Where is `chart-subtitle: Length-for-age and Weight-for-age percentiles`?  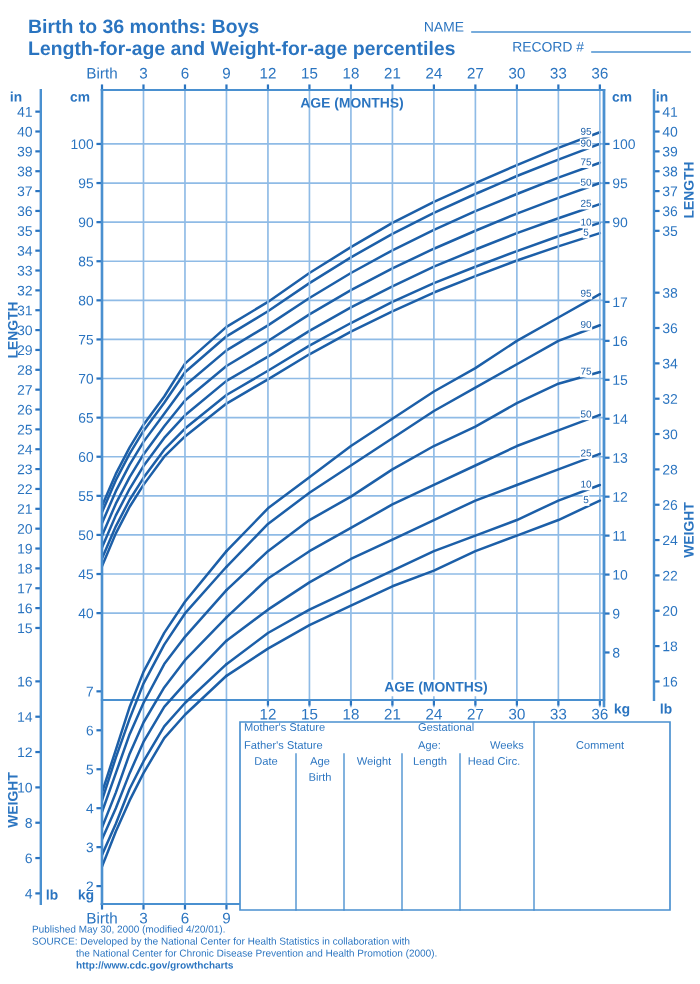
chart-subtitle: Length-for-age and Weight-for-age percentiles is located at coordinates (242, 50).